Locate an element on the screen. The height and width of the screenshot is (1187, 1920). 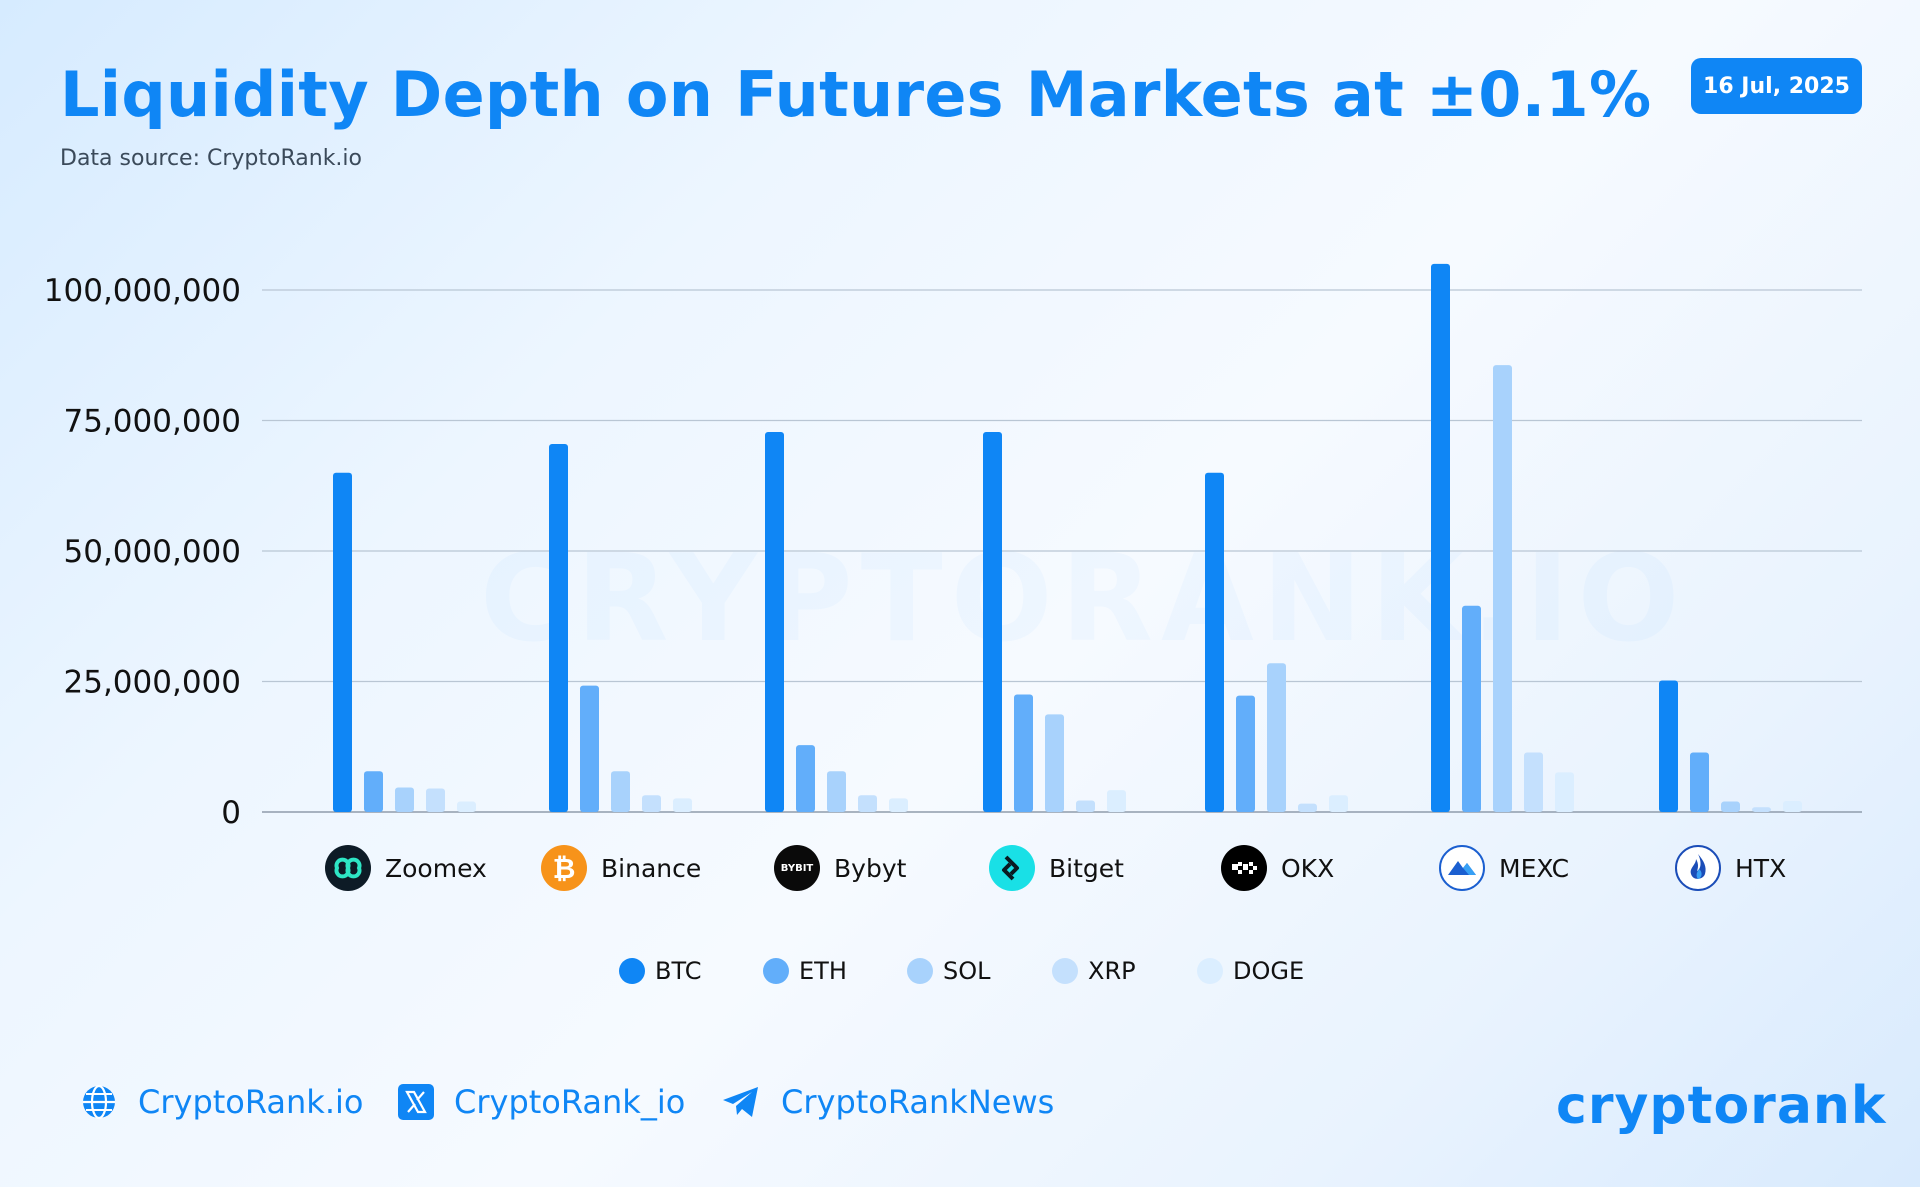
bar-htx-eth is located at coordinates (1699, 782).